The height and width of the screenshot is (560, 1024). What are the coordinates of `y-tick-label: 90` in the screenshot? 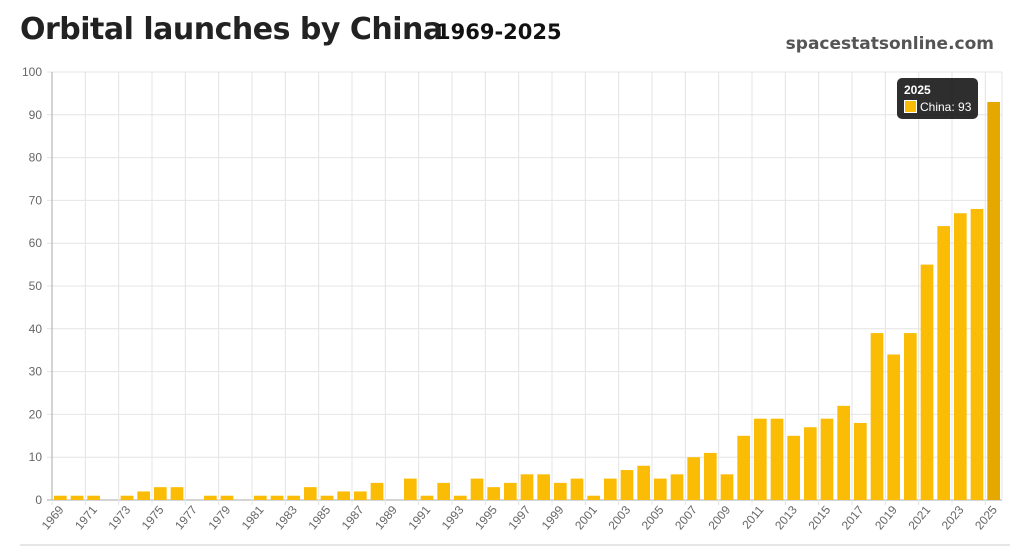 It's located at (36, 115).